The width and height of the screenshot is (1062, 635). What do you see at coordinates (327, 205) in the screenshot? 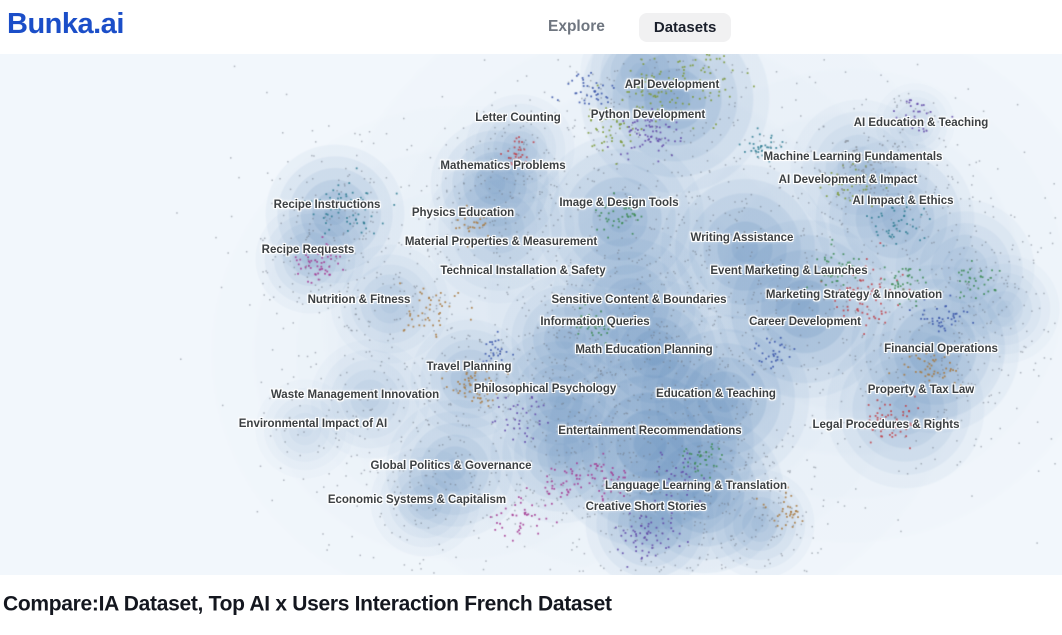
I see `topic-label: Recipe Instructions` at bounding box center [327, 205].